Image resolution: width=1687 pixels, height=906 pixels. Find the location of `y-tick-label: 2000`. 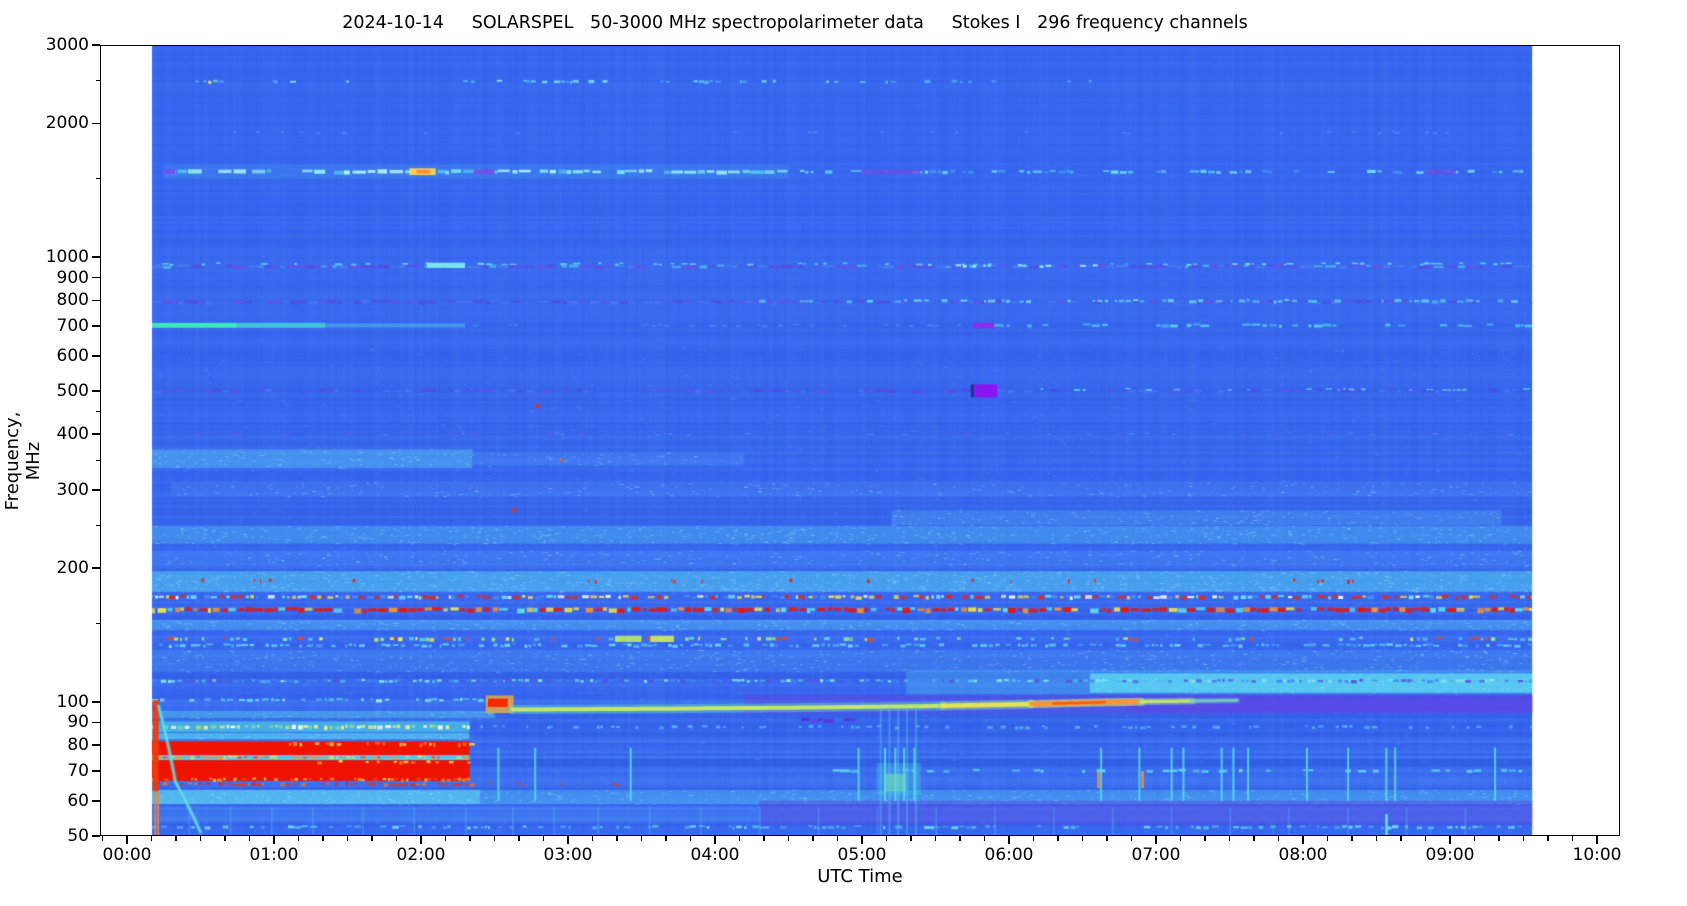

y-tick-label: 2000 is located at coordinates (67, 123).